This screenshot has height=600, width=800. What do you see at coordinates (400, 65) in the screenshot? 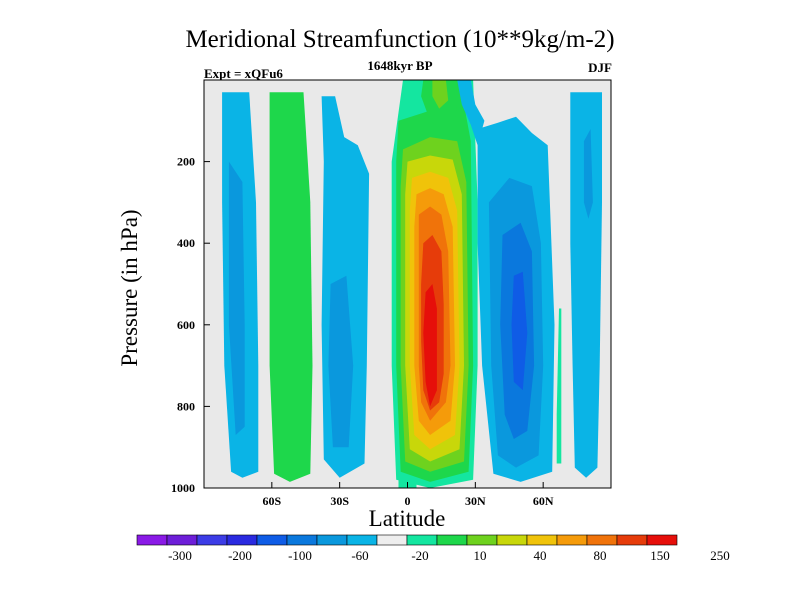
I see `chart-subtitle: 1648kyr BP` at bounding box center [400, 65].